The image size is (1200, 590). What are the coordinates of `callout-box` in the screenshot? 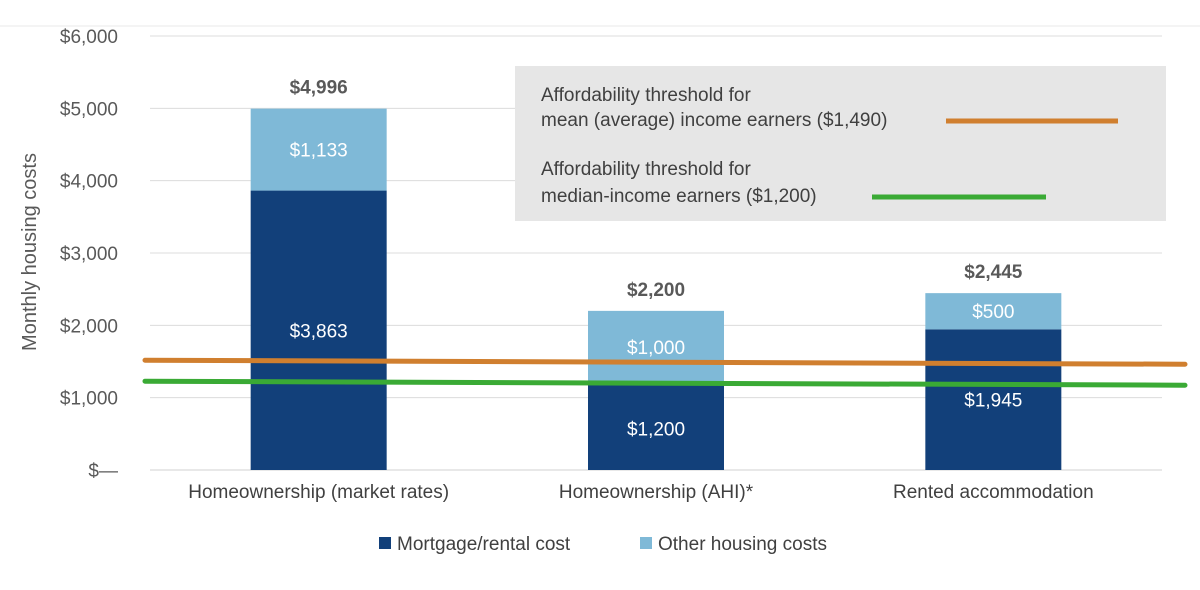 It's located at (840, 143).